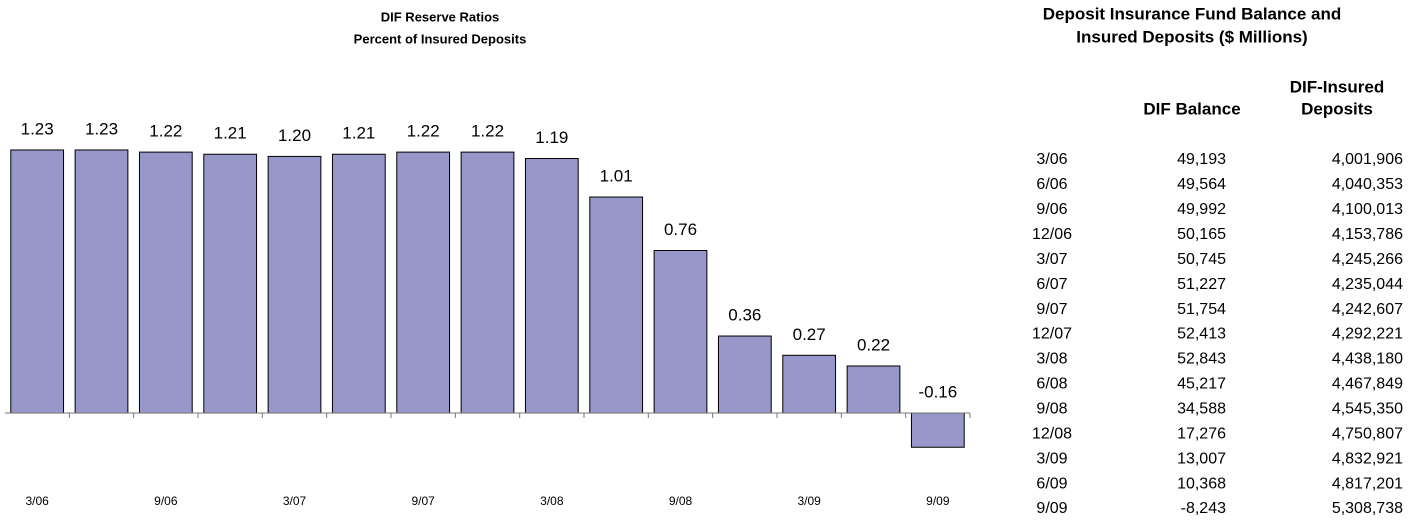 The width and height of the screenshot is (1414, 520). I want to click on cell: 50,165, so click(1201, 234).